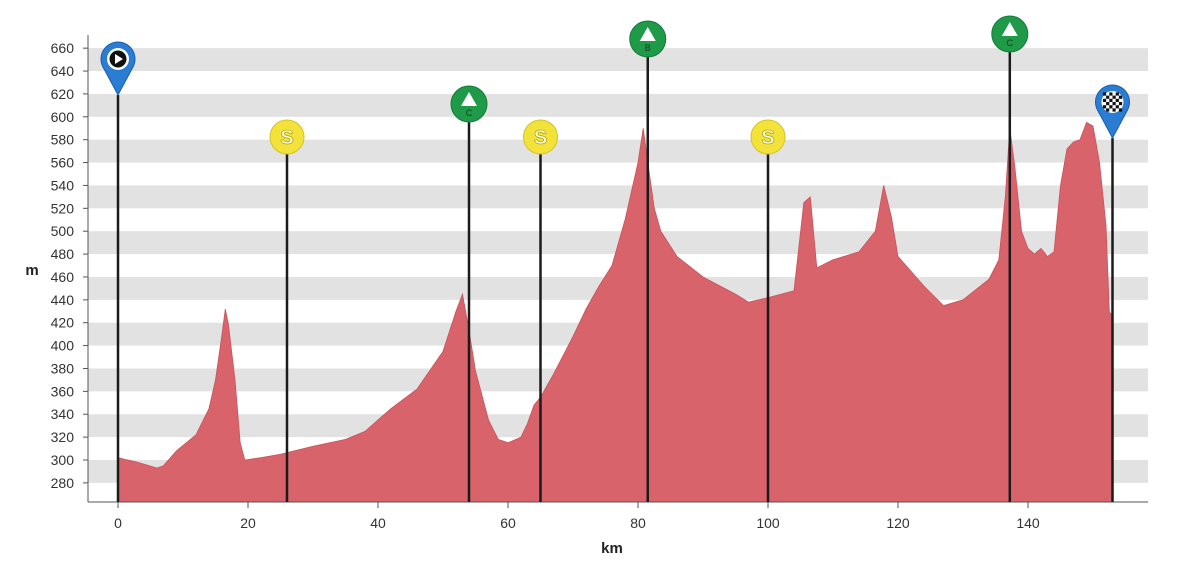  I want to click on y-tick-label: 500, so click(63, 231).